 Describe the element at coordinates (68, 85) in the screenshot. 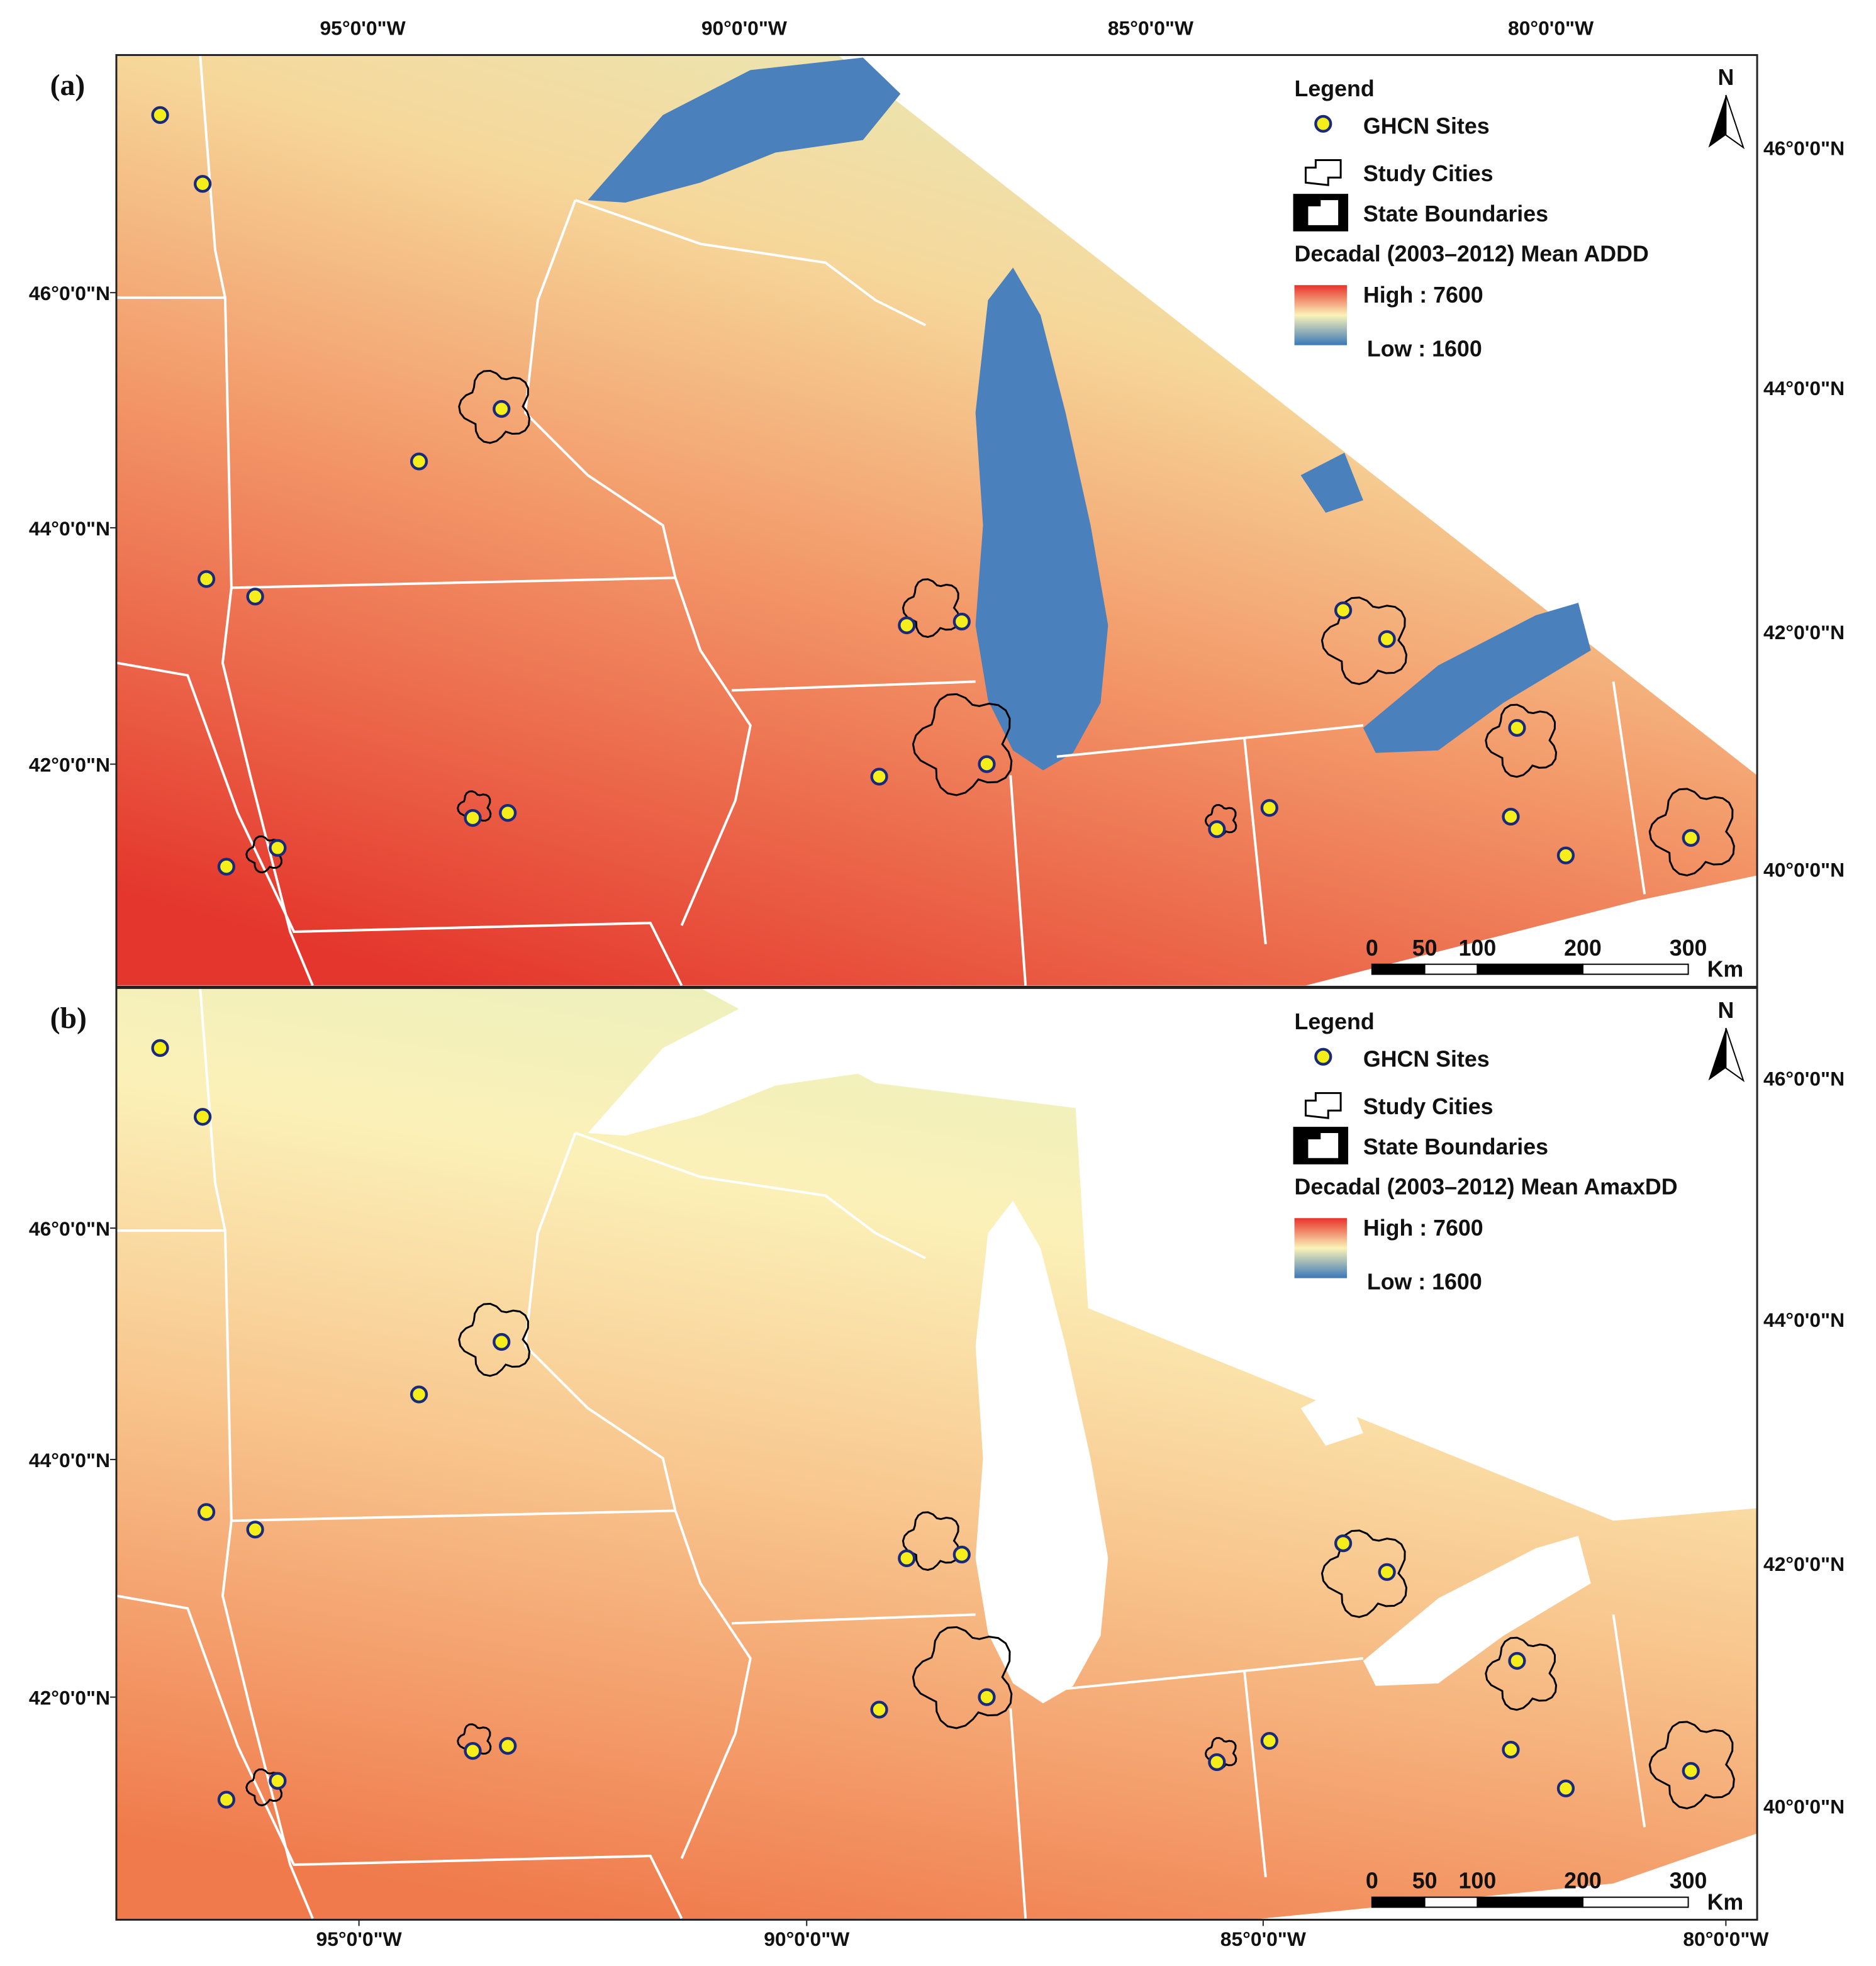

I see `panel-label: (a)` at that location.